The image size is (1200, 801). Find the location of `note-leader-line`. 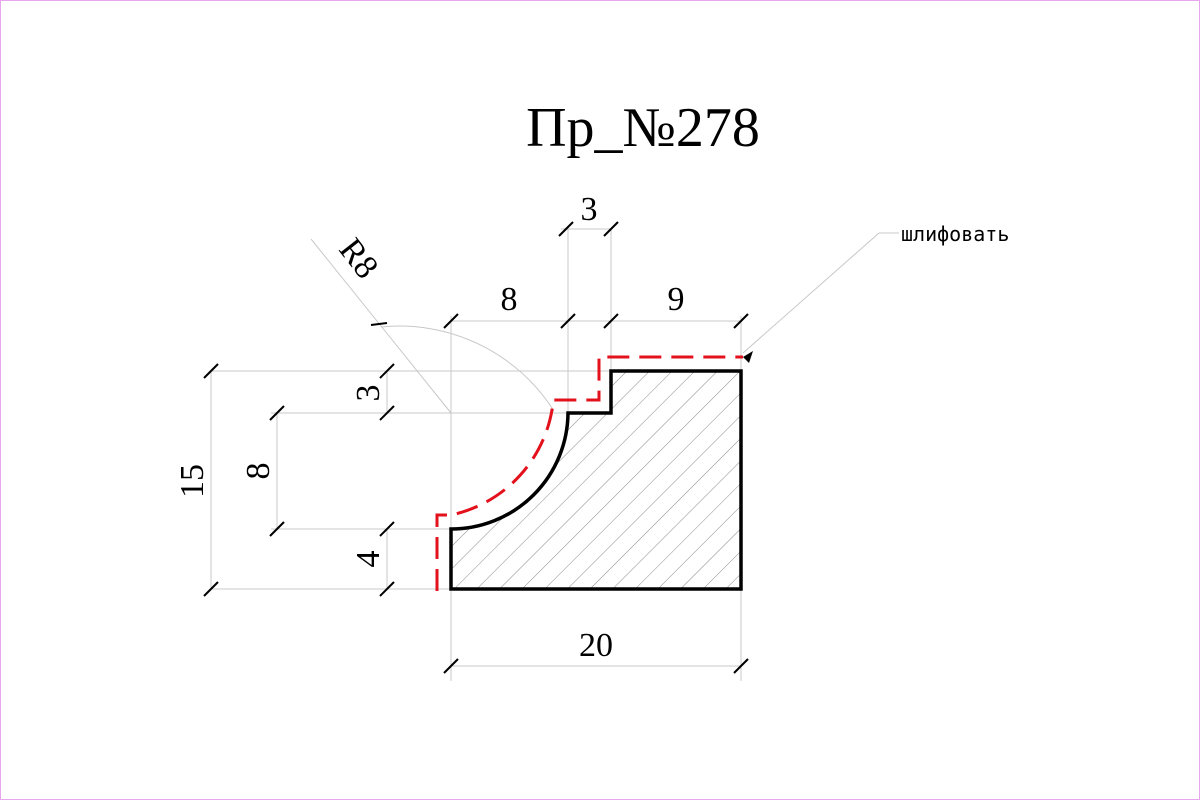

note-leader-line is located at coordinates (811, 293).